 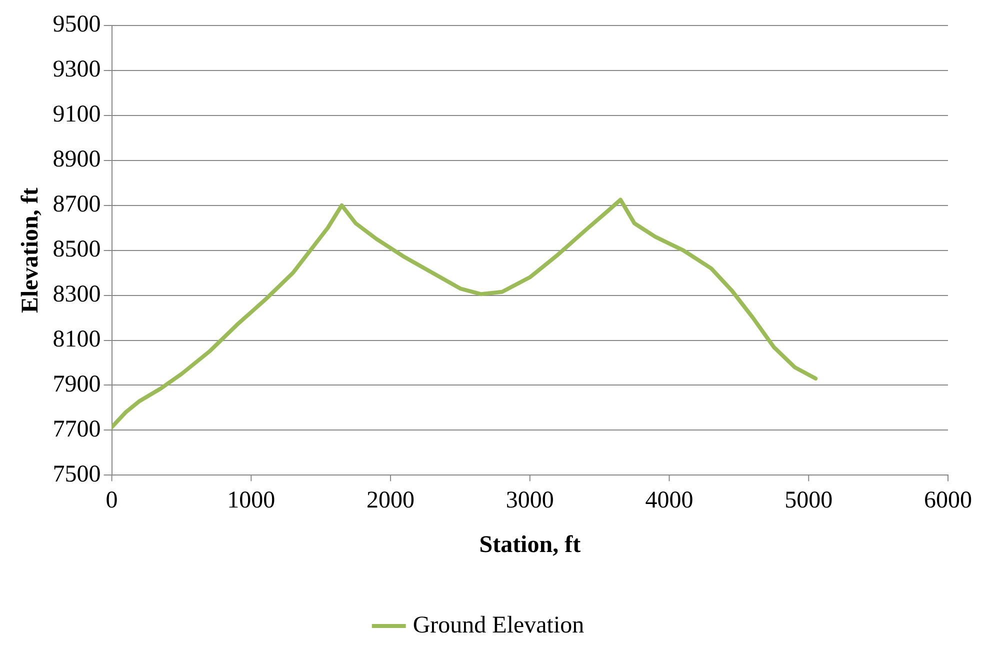 What do you see at coordinates (76, 474) in the screenshot?
I see `y-tick-label: 7500` at bounding box center [76, 474].